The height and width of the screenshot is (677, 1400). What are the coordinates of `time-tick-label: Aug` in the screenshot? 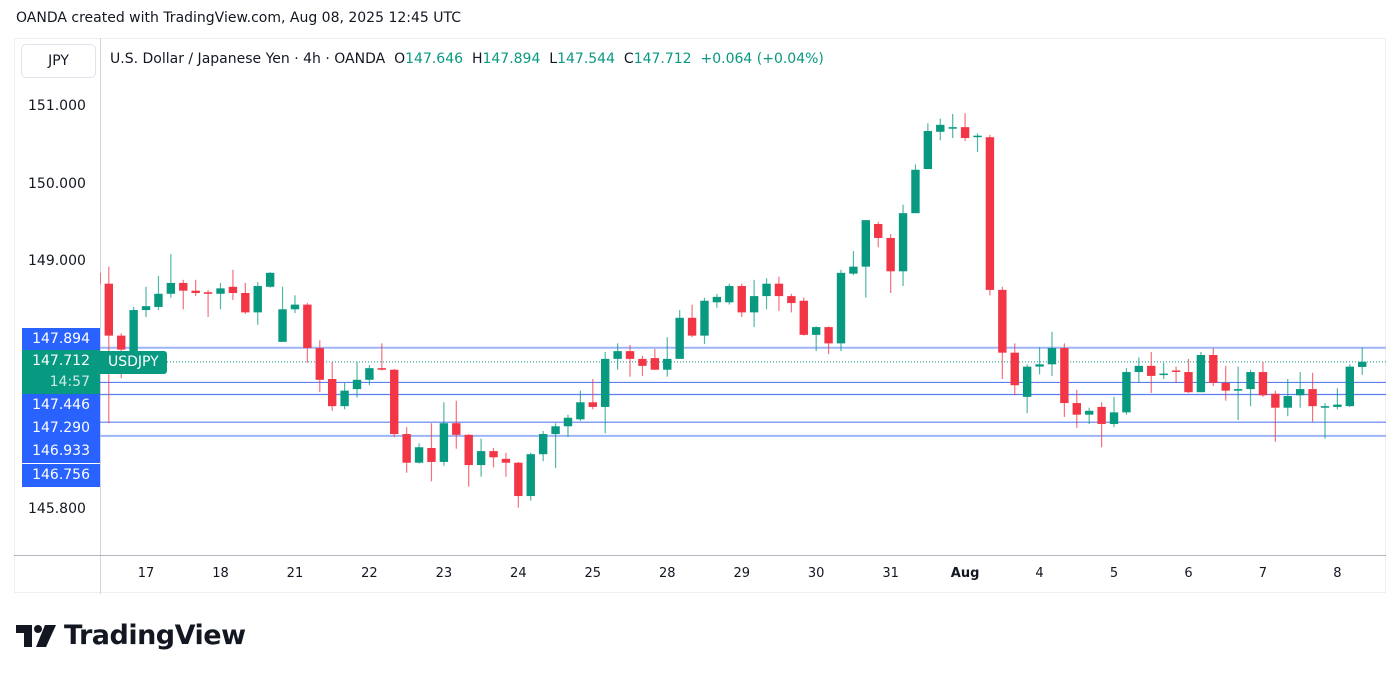 It's located at (965, 573).